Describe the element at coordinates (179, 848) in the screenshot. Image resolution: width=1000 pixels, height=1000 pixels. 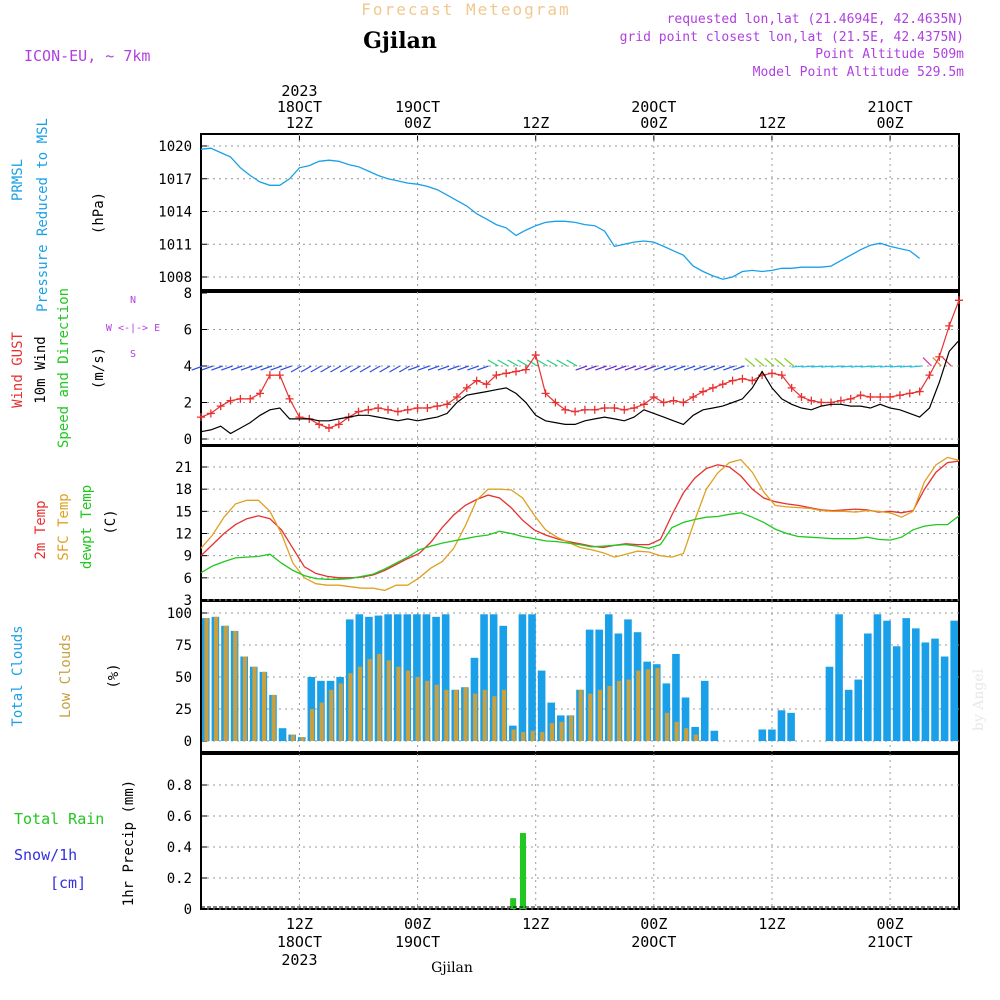
I see `ytick-label: 0.4` at that location.